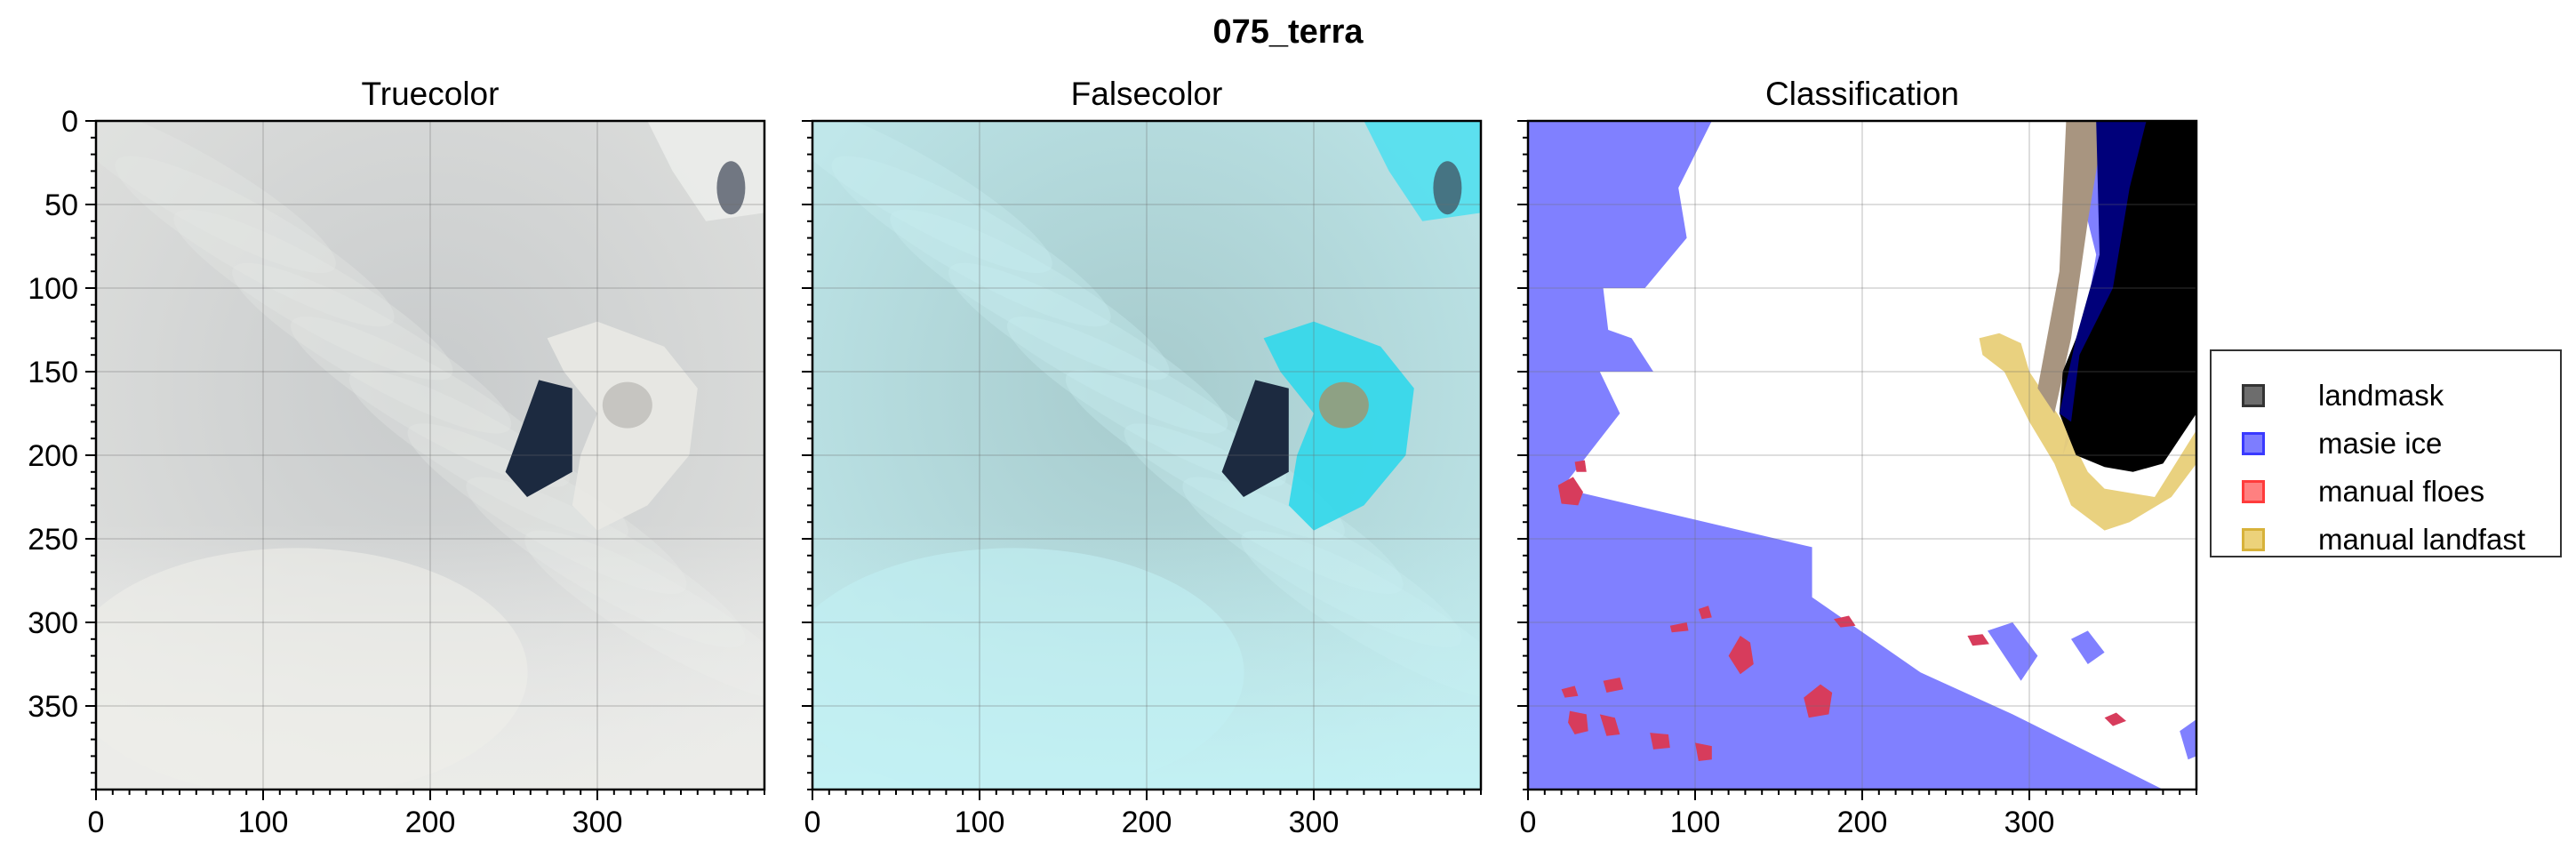 The height and width of the screenshot is (858, 2576). I want to click on manual-landfast-swatch-icon, so click(2253, 539).